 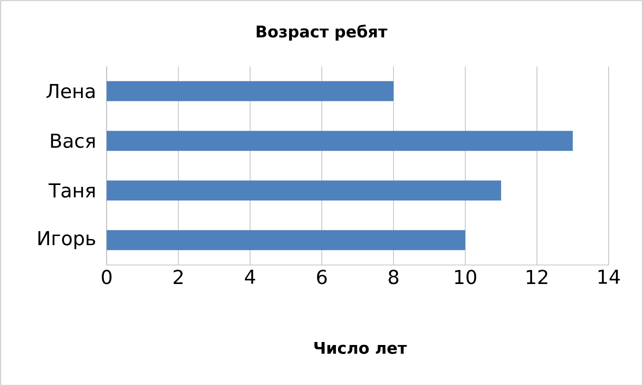 What do you see at coordinates (107, 277) in the screenshot?
I see `x-tick-label: 0` at bounding box center [107, 277].